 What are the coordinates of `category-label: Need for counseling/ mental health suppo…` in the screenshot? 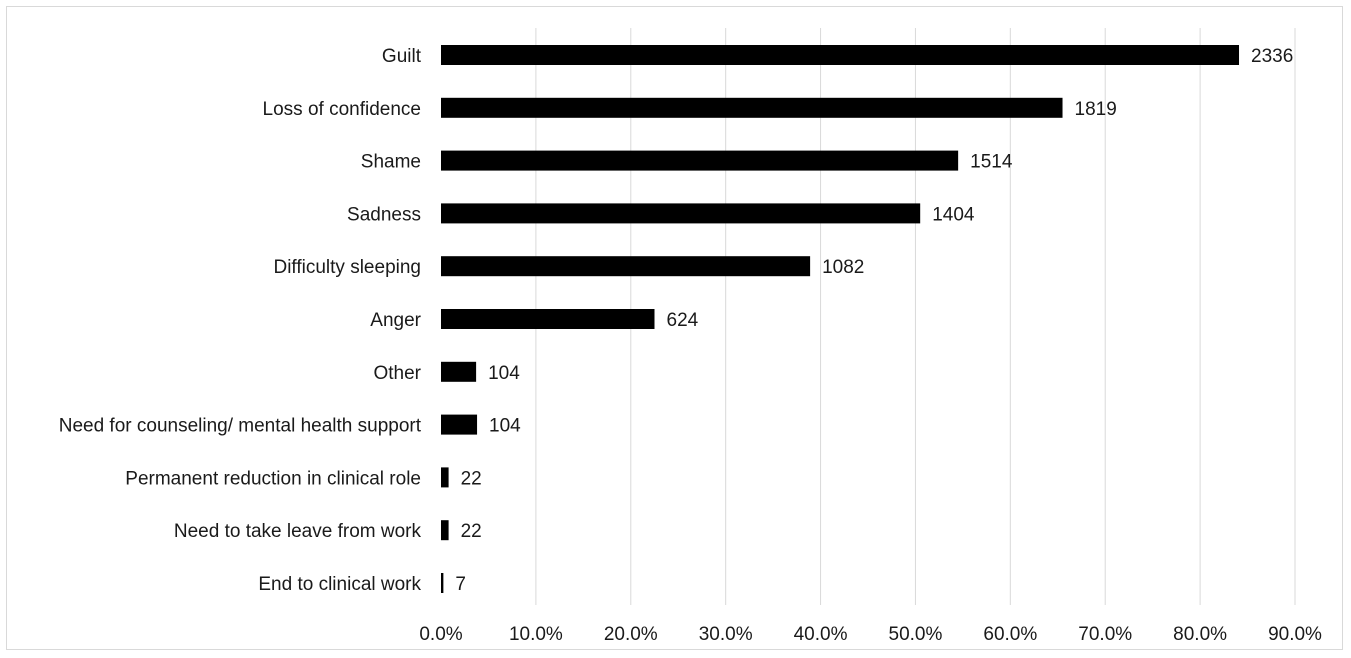 It's located at (240, 426).